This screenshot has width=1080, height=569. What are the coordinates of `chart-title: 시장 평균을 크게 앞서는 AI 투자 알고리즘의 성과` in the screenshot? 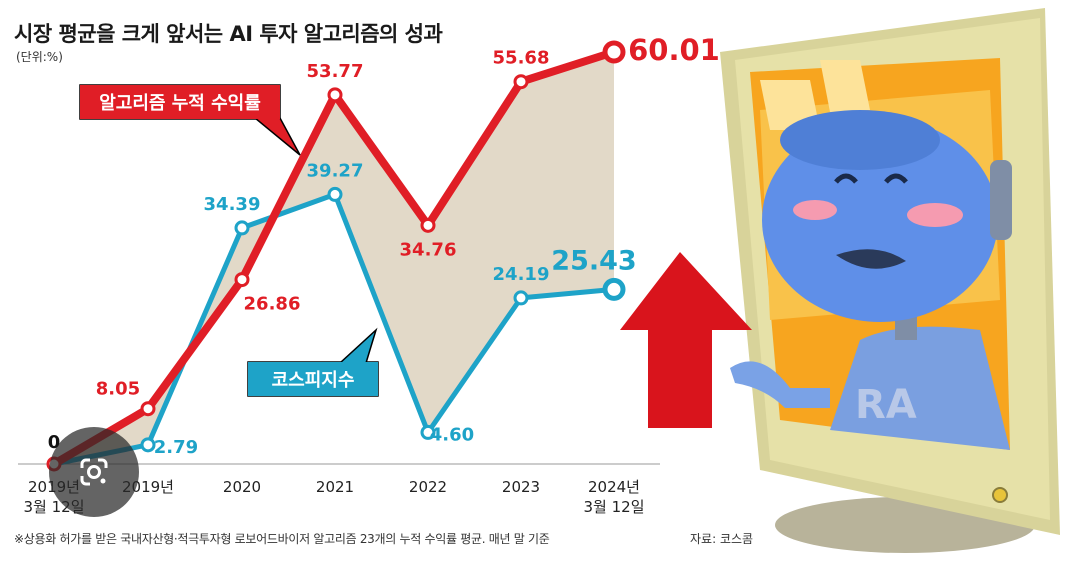 It's located at (228, 34).